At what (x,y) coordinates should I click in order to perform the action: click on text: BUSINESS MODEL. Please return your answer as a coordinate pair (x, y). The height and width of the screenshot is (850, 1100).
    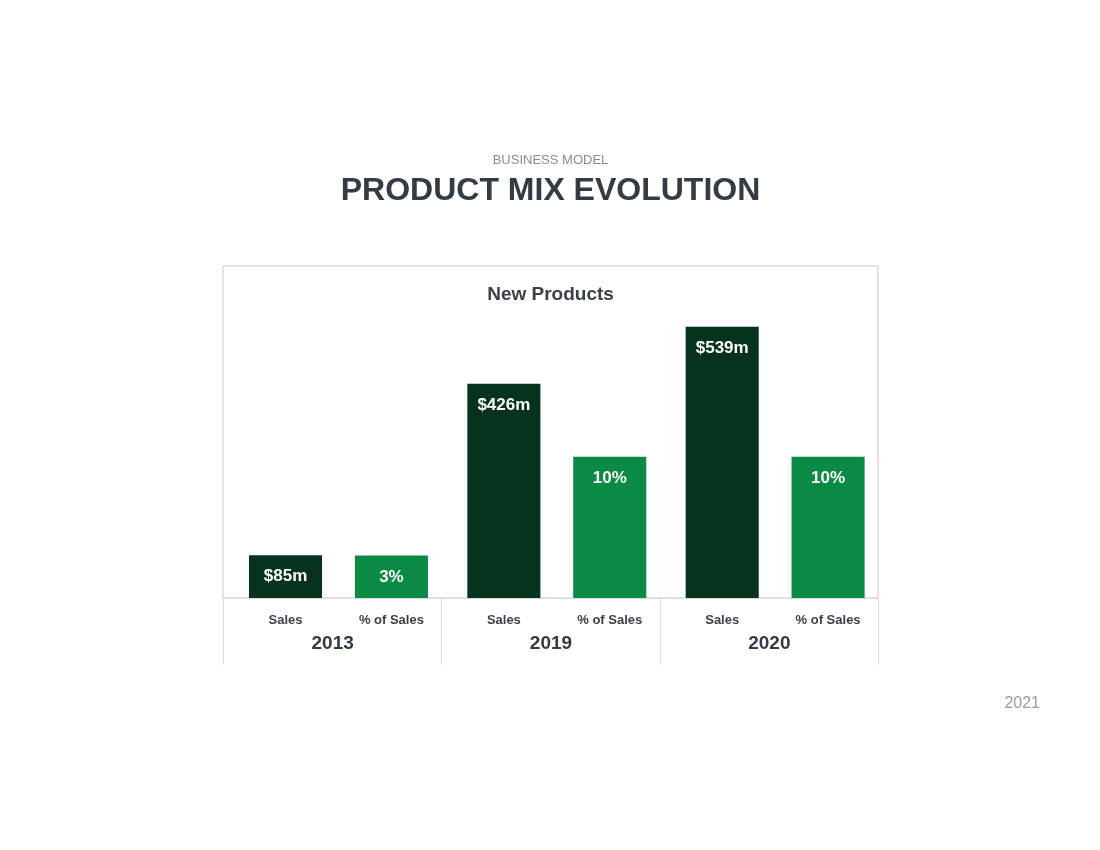
    Looking at the image, I should click on (550, 159).